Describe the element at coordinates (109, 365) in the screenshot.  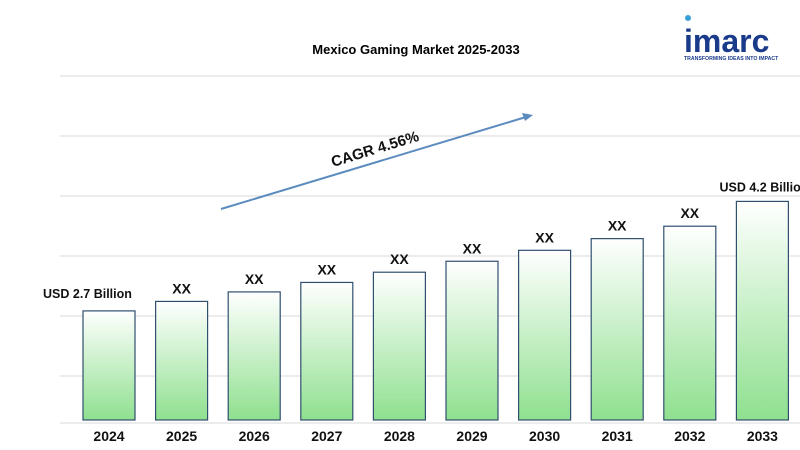
I see `bar-2024` at that location.